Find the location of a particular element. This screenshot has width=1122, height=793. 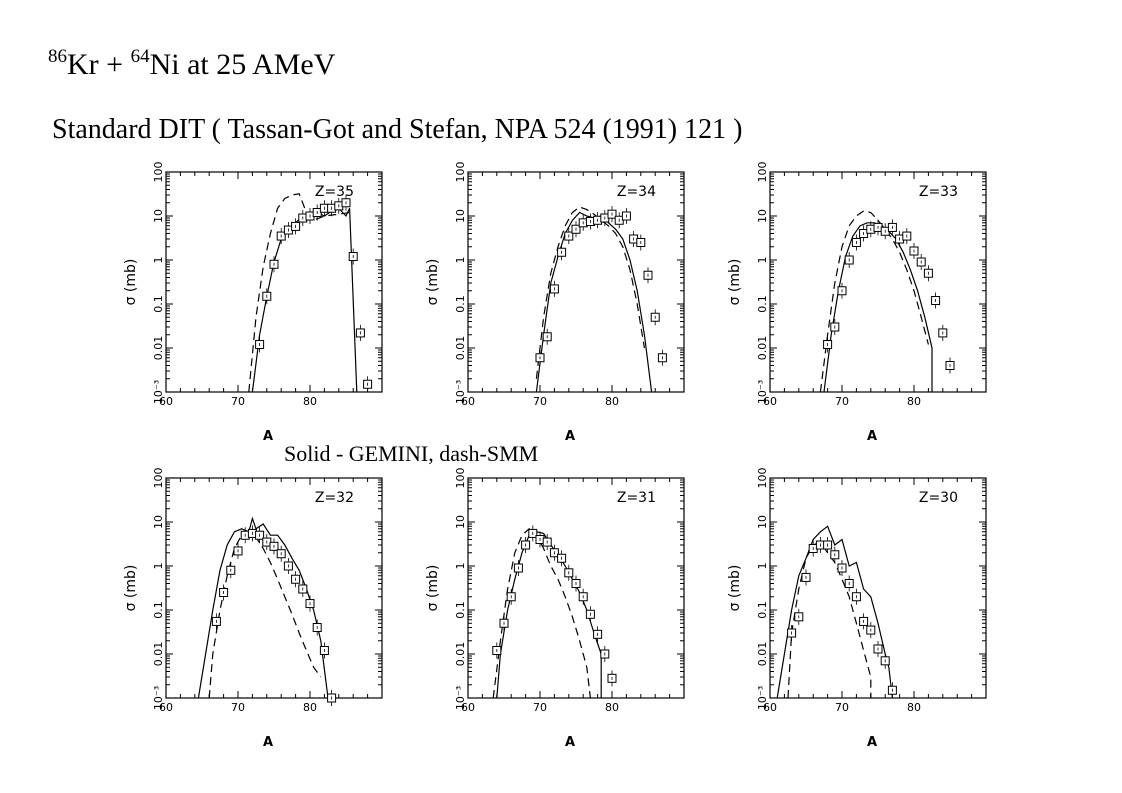

chart-panel-2: 60 70 80 10⁻³ 0.01 0.1 1 10 100 σ (mb) A Z=33 is located at coordinates (857, 303).